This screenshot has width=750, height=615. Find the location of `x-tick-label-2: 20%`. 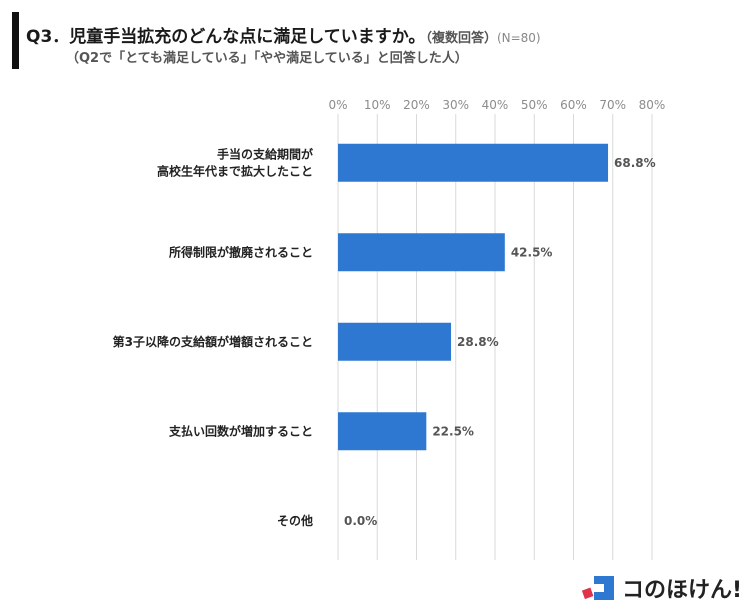

x-tick-label-2: 20% is located at coordinates (416, 105).